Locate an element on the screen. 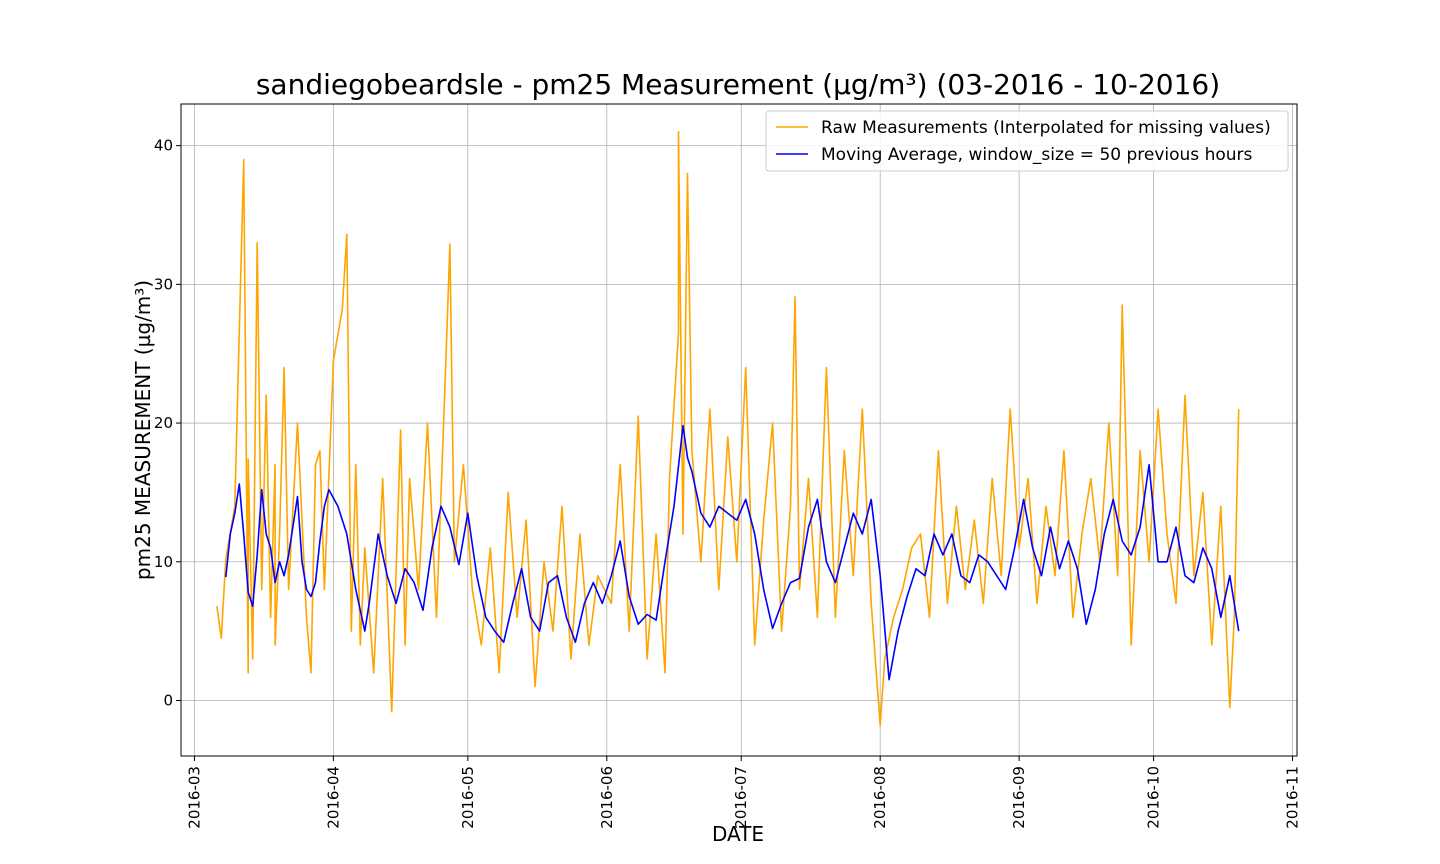 This screenshot has height=864, width=1440. x-tick-label: 2016-08 is located at coordinates (880, 797).